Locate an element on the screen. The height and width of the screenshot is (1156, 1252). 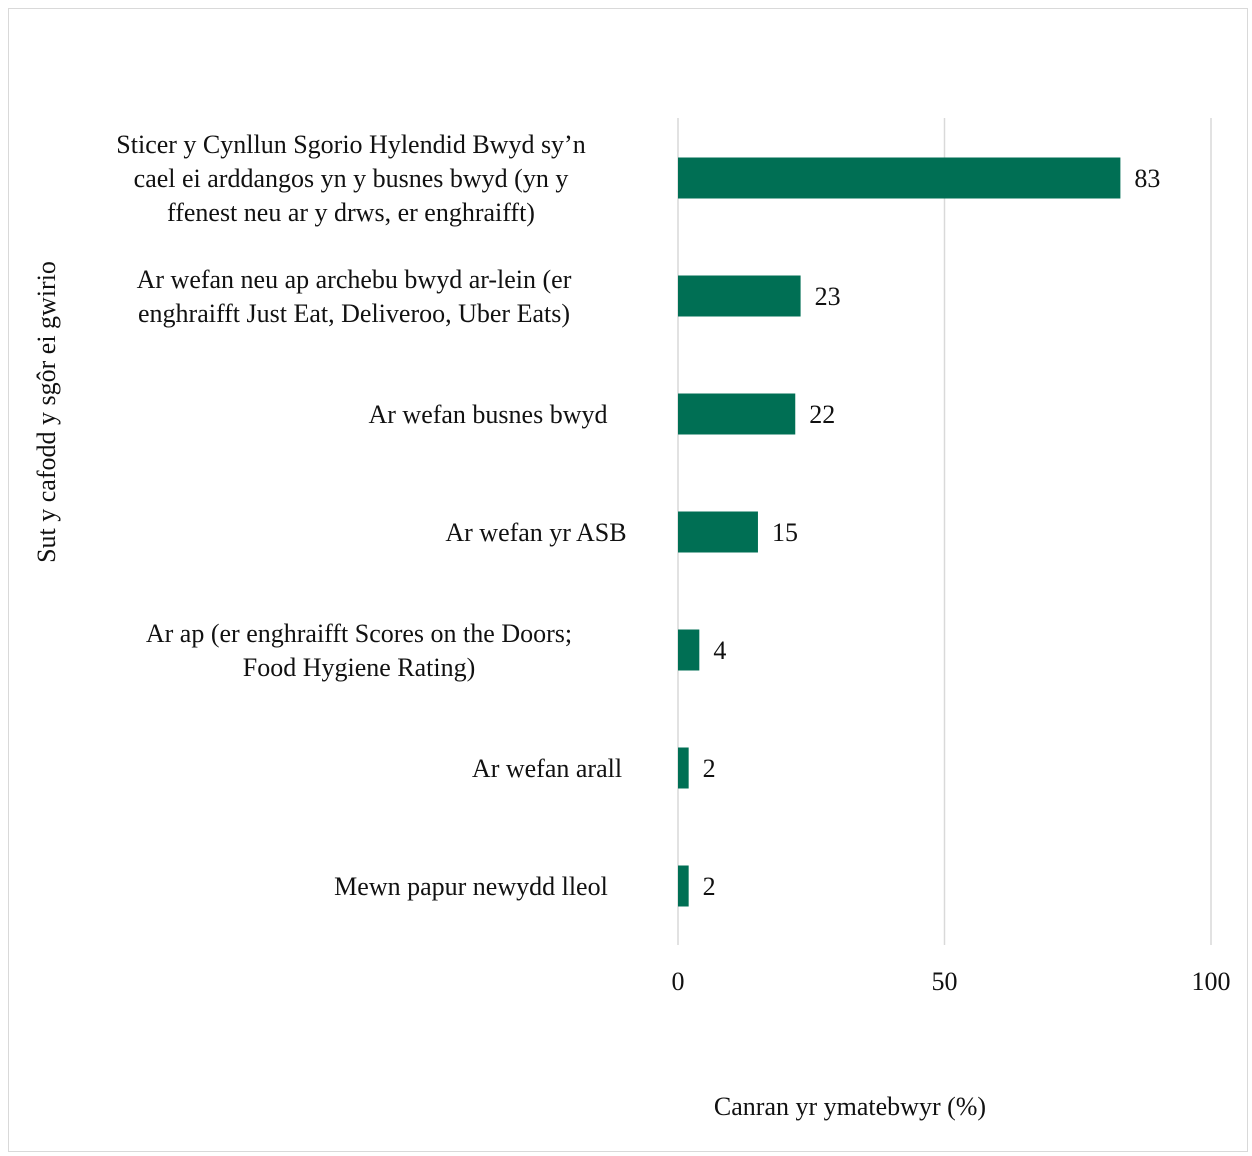
y-axis-title: Sut y cafodd y sgôr ei gwirio is located at coordinates (46, 412).